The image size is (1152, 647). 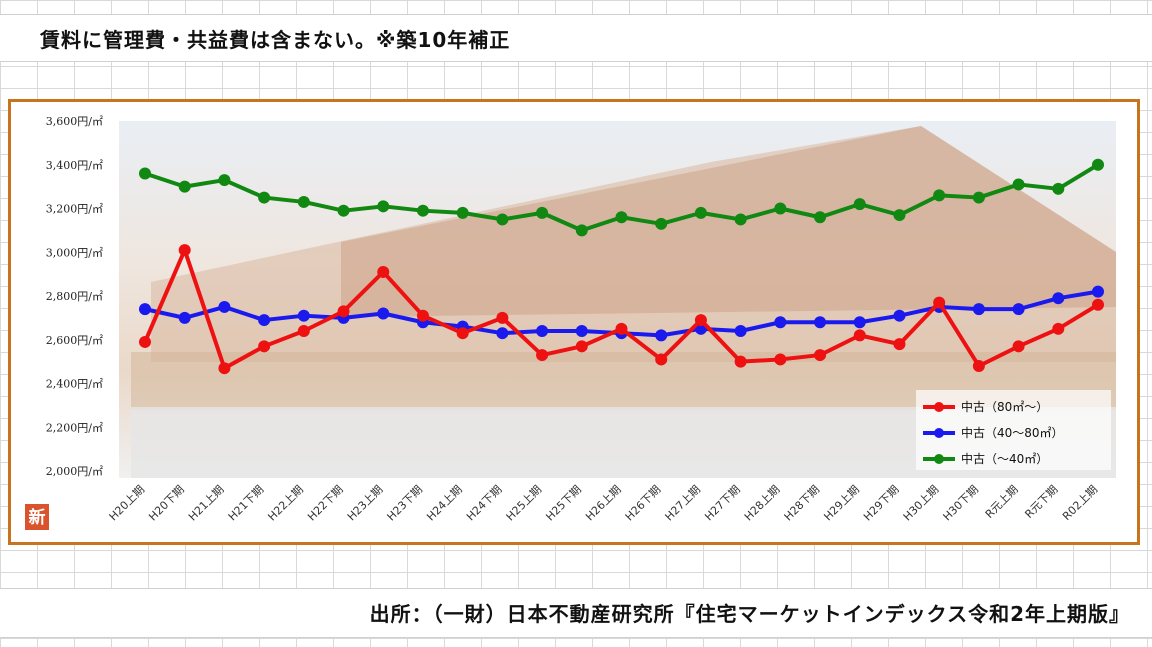 I want to click on source-band, so click(x=576, y=613).